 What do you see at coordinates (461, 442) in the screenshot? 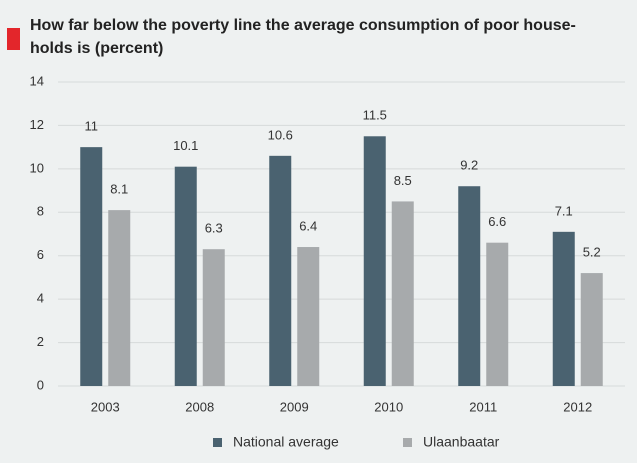
I see `legend-label: Ulaanbaatar` at bounding box center [461, 442].